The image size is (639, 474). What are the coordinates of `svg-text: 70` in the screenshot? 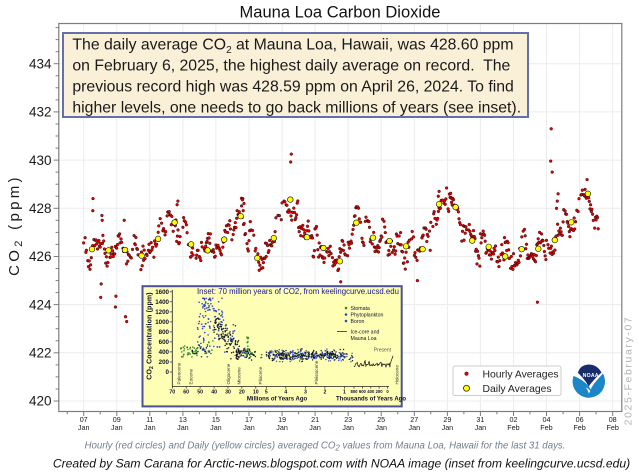 It's located at (172, 393).